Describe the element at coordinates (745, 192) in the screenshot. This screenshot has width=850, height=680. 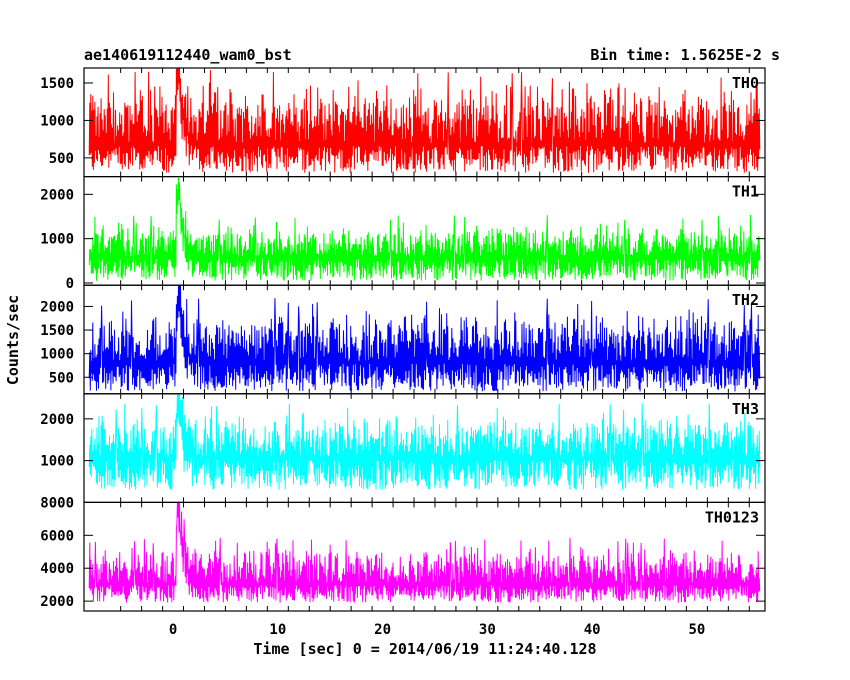
I see `panel-label-th1: TH1` at that location.